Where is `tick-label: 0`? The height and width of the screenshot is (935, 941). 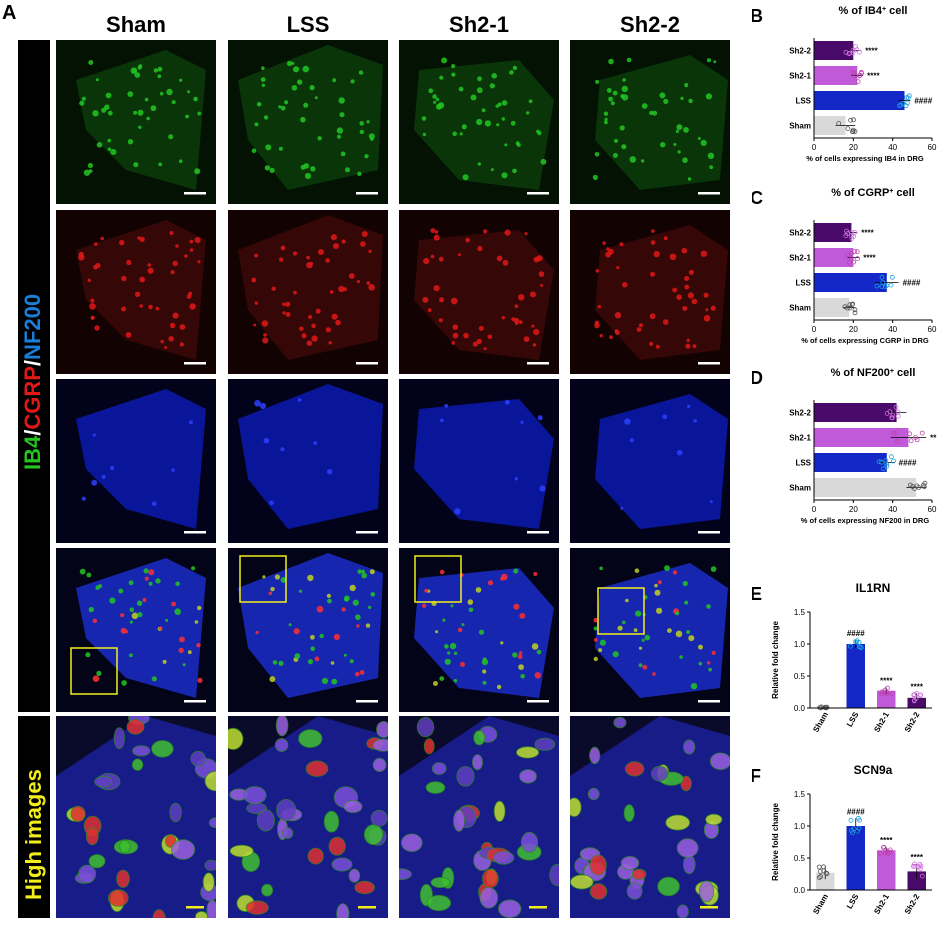
tick-label: 0 is located at coordinates (814, 329).